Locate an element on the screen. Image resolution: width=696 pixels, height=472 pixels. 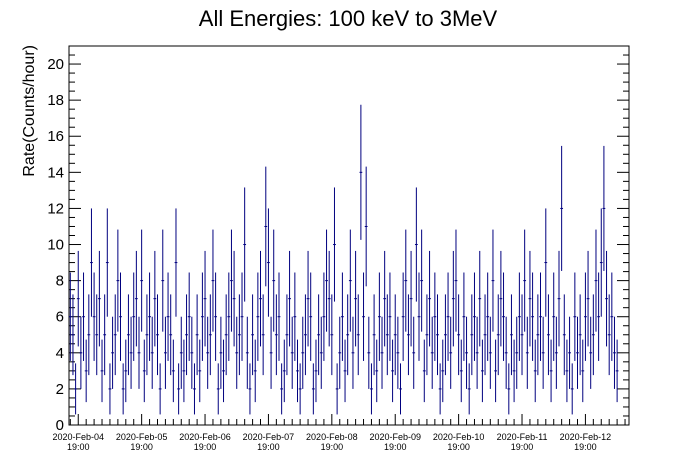
y-tick-label: 4 is located at coordinates (60, 353).